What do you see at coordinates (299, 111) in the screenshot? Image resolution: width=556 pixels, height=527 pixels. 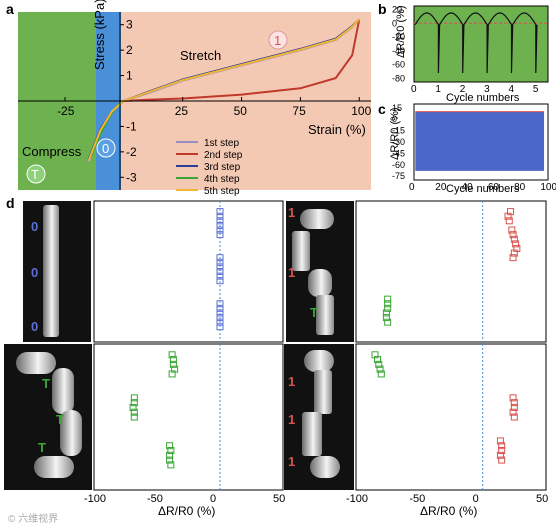 I see `a-xtick-label: 75` at bounding box center [299, 111].